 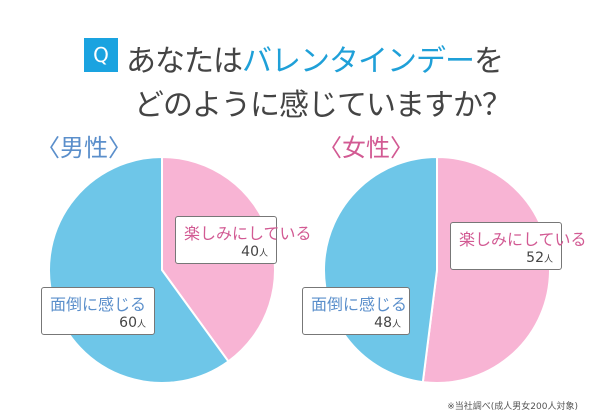 I want to click on title-highlight: バレンタインデー, so click(x=358, y=61).